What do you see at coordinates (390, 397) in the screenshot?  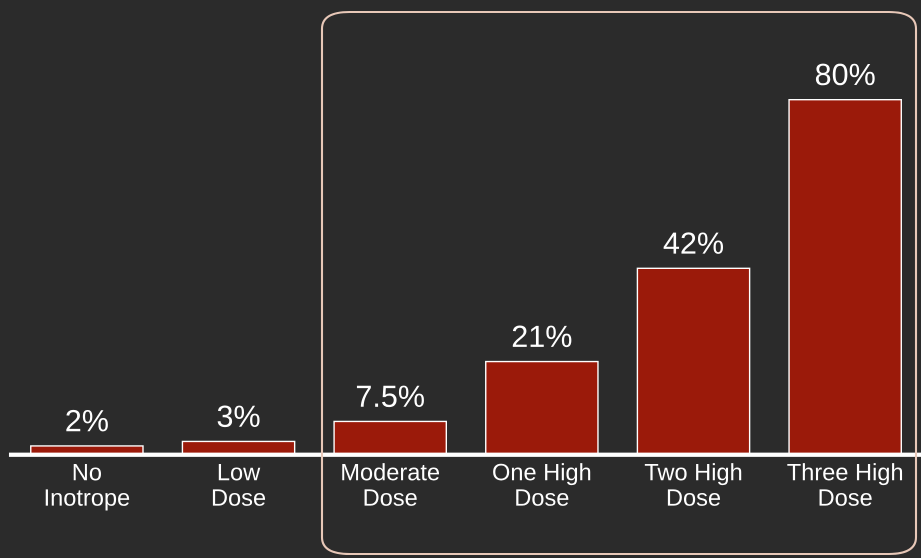 I see `data-label: 7.5%` at bounding box center [390, 397].